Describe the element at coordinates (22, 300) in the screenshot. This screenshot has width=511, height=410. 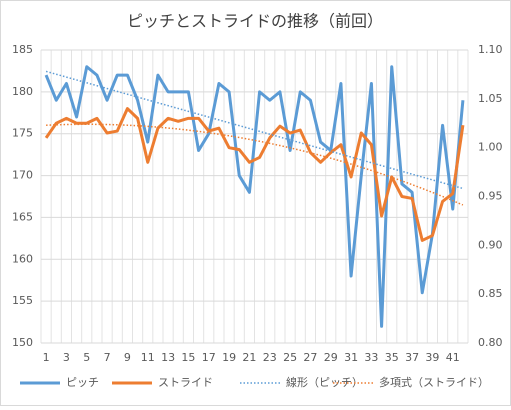
I see `y-tick-label: 155` at that location.